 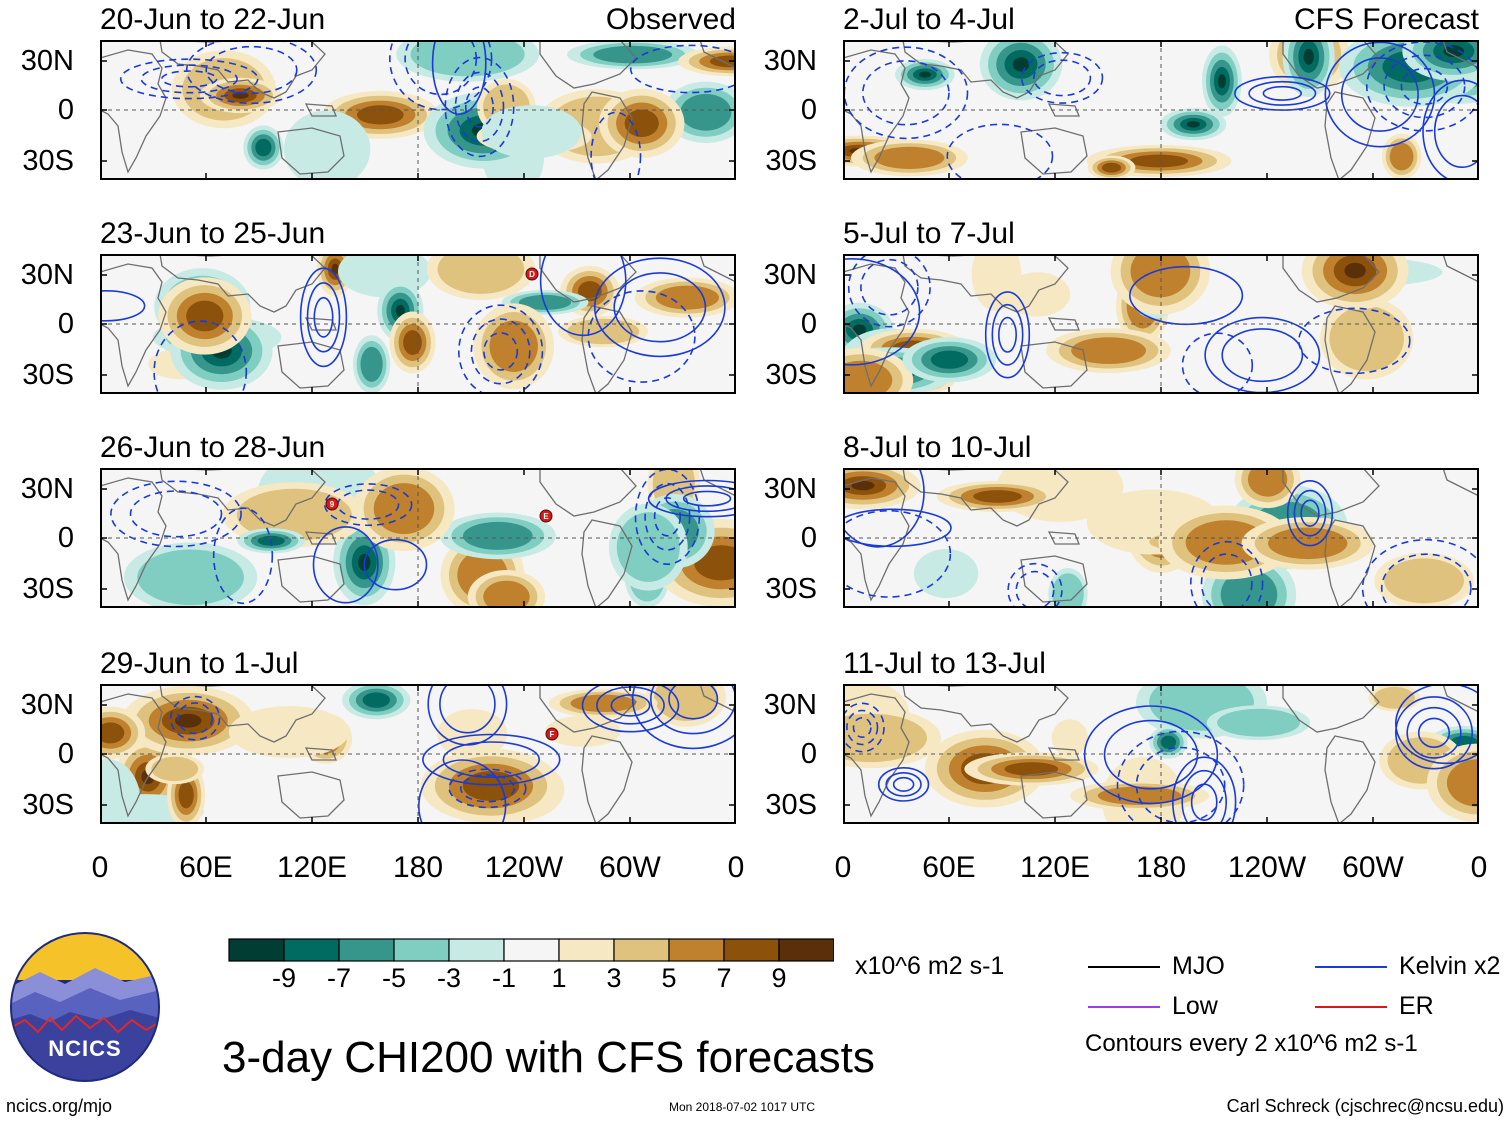 What do you see at coordinates (199, 663) in the screenshot?
I see `panel-period-title: 29-Jun to 1-Jul` at bounding box center [199, 663].